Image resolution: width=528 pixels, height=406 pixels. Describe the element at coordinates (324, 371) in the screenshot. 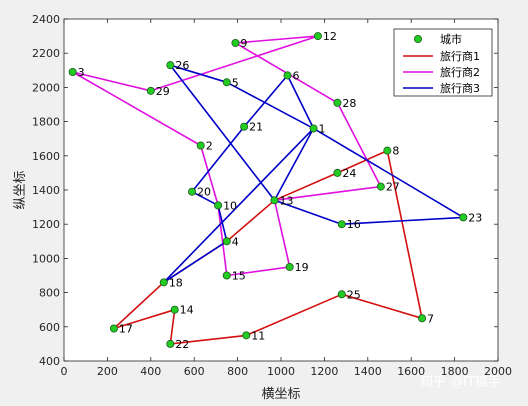

I see `x-tick-label: 1200` at that location.